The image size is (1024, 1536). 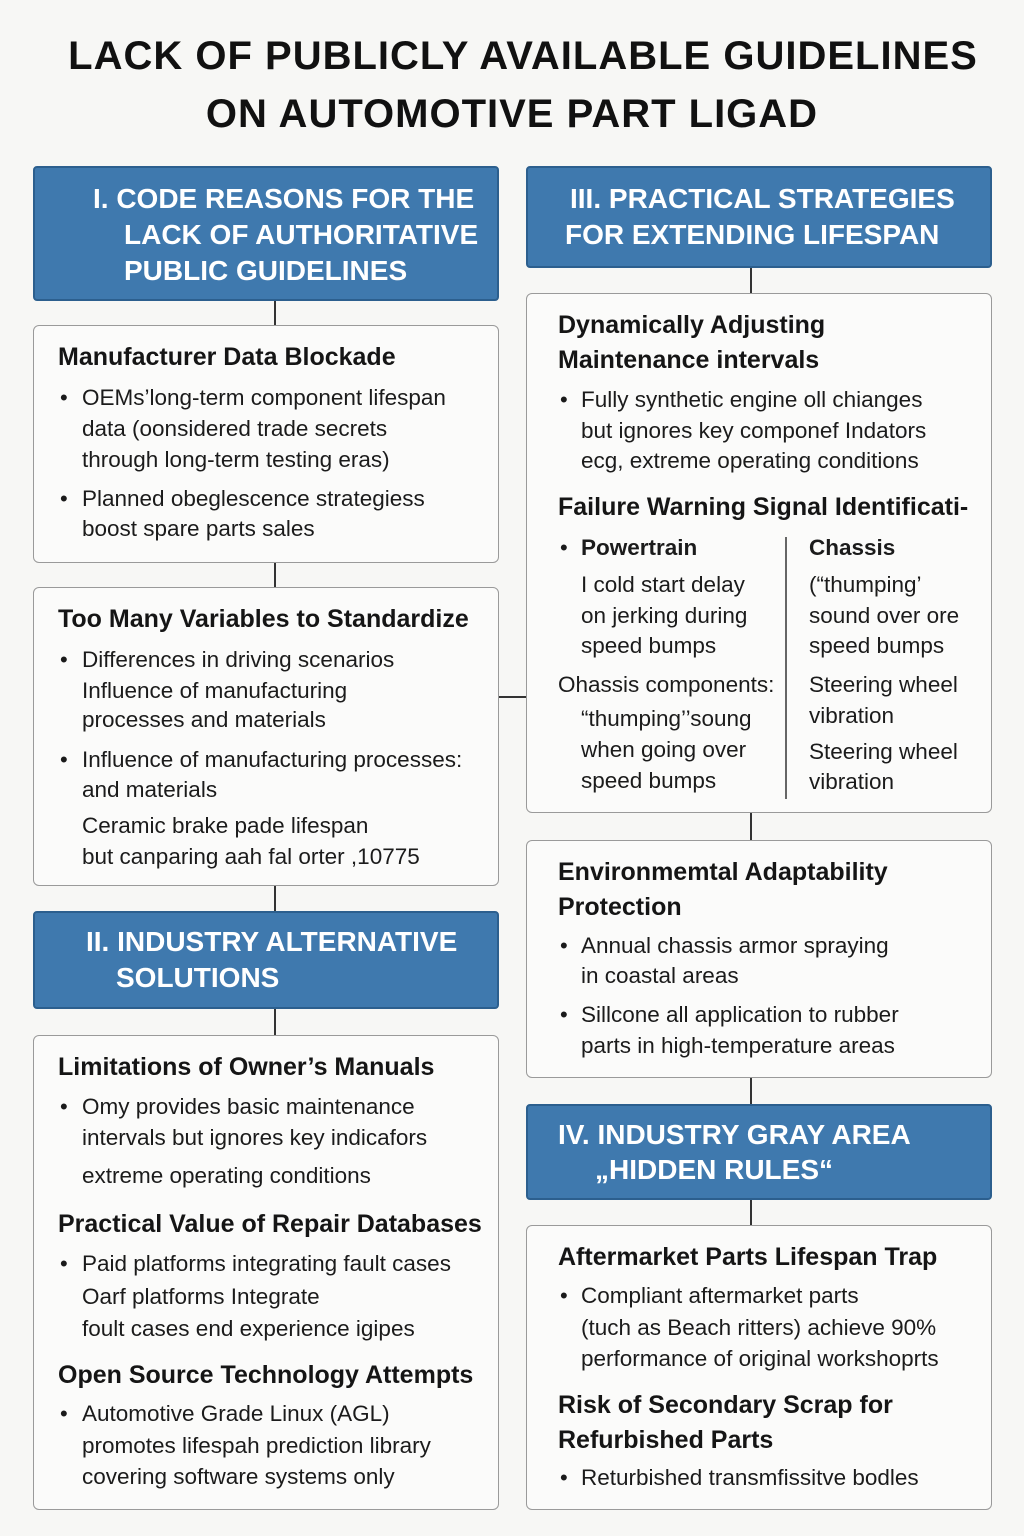 What do you see at coordinates (759, 1152) in the screenshot?
I see `section-4-header: IV. INDUSTRY GRAY AREA „HIDDEN RULES“` at bounding box center [759, 1152].